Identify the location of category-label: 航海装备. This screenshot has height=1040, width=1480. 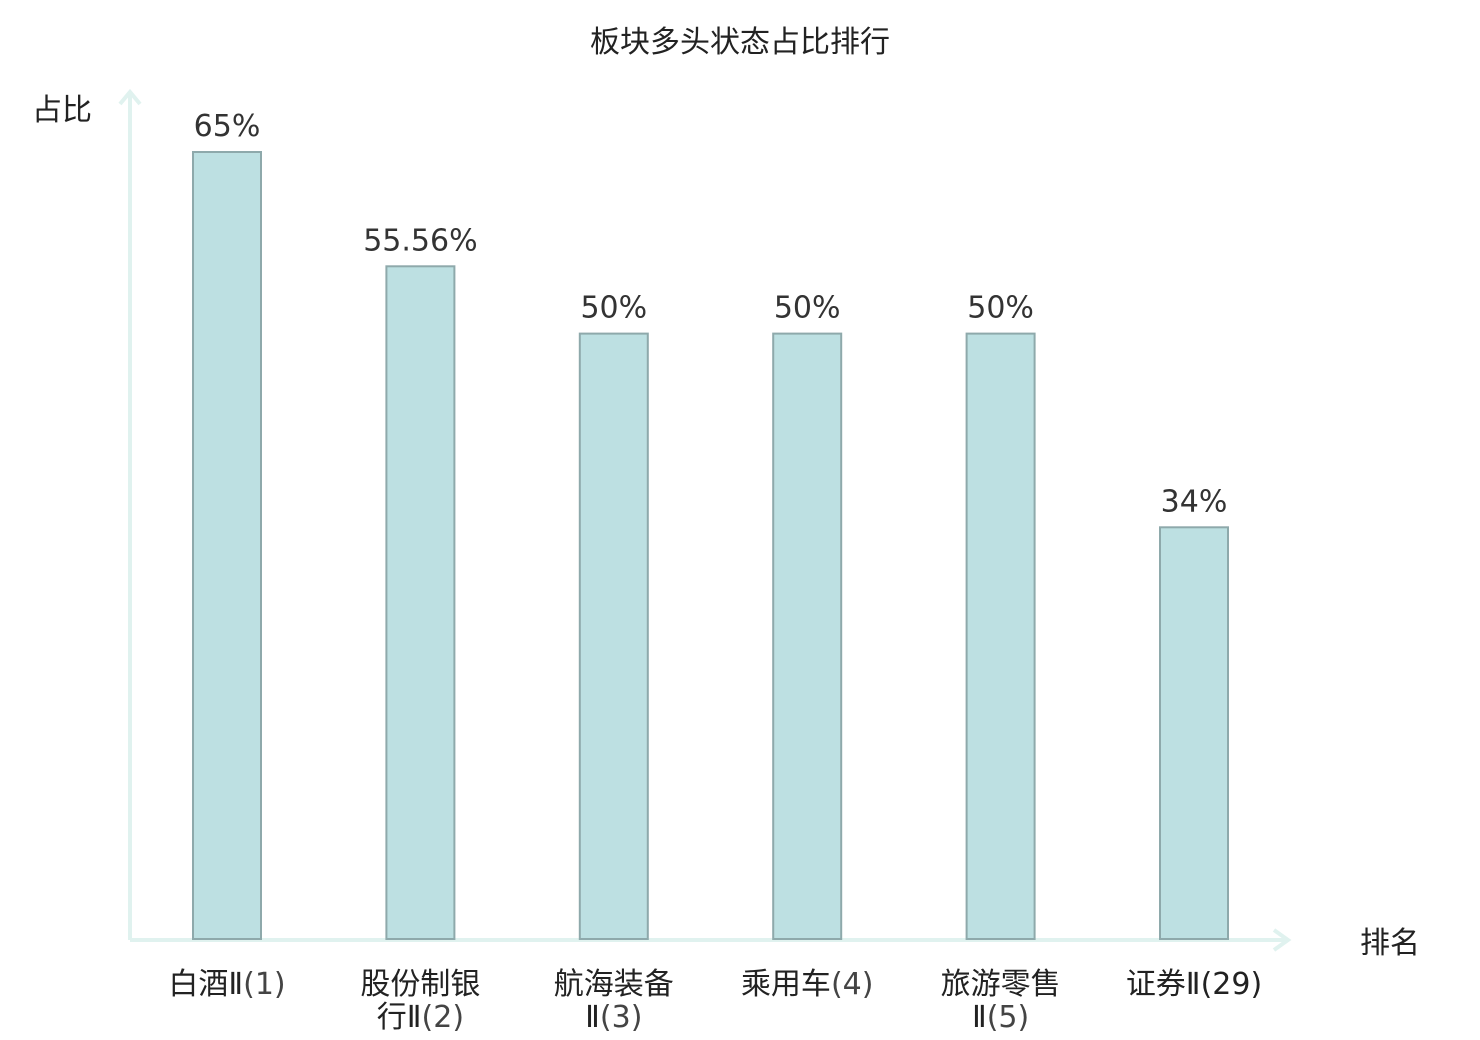
(614, 984).